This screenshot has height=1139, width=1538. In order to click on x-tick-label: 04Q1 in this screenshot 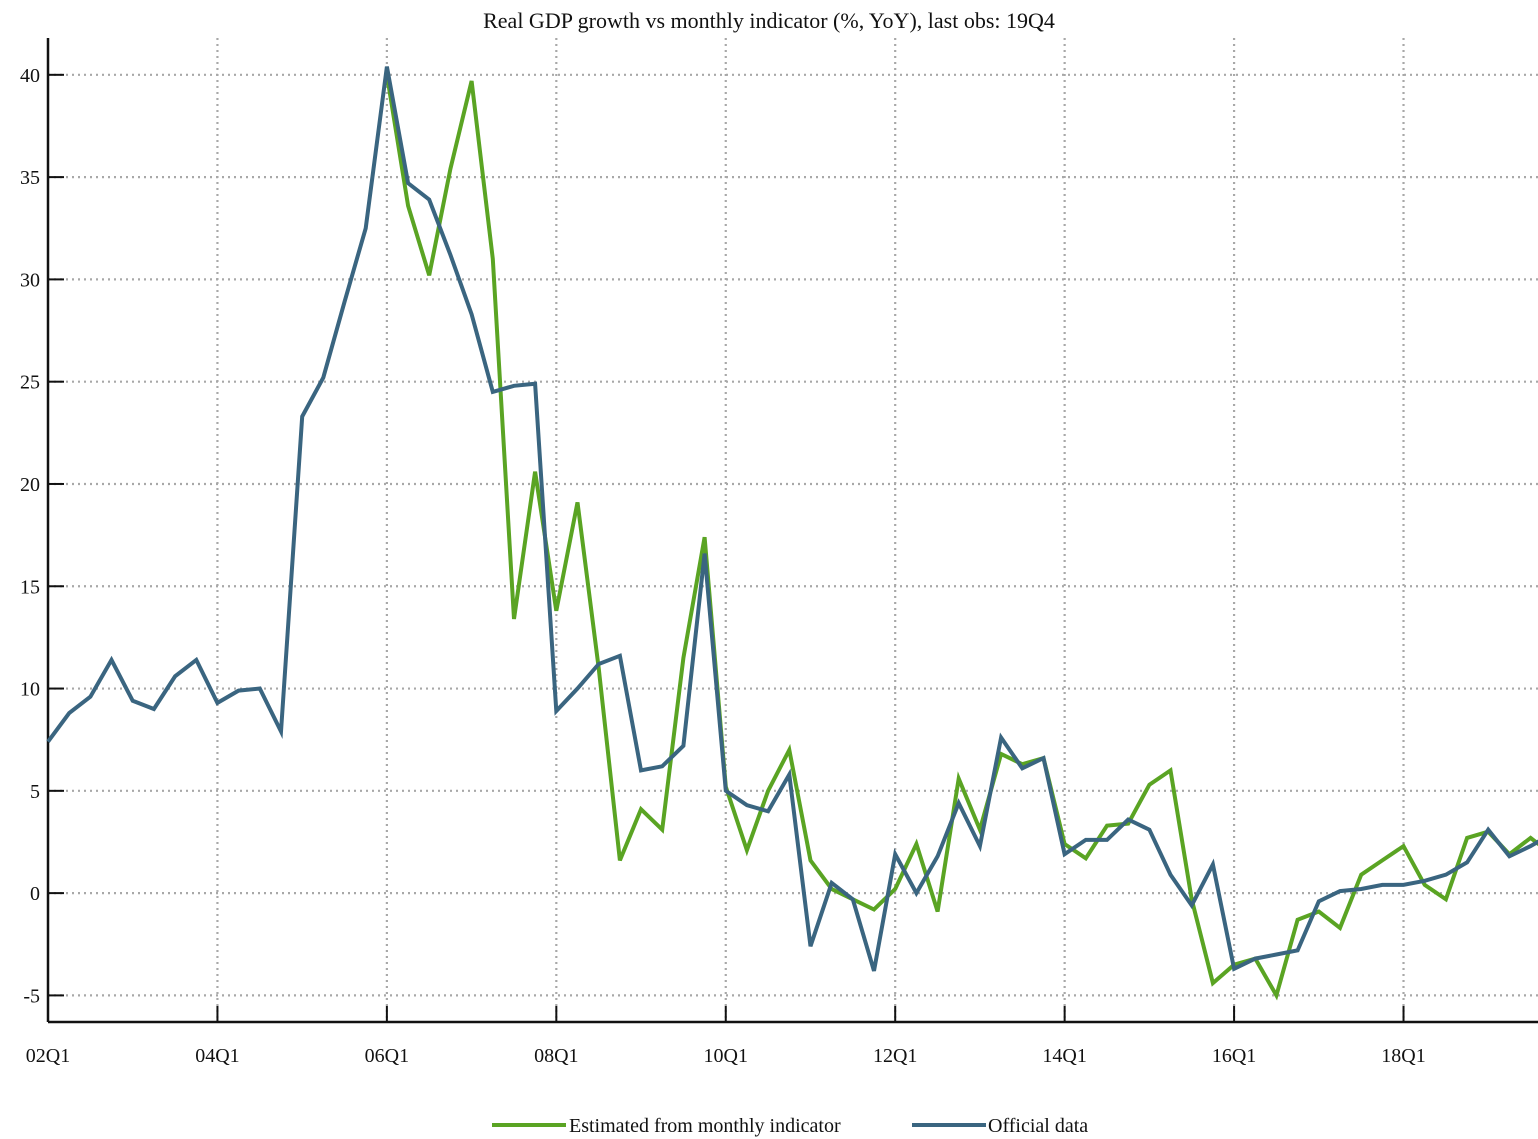, I will do `click(217, 1056)`.